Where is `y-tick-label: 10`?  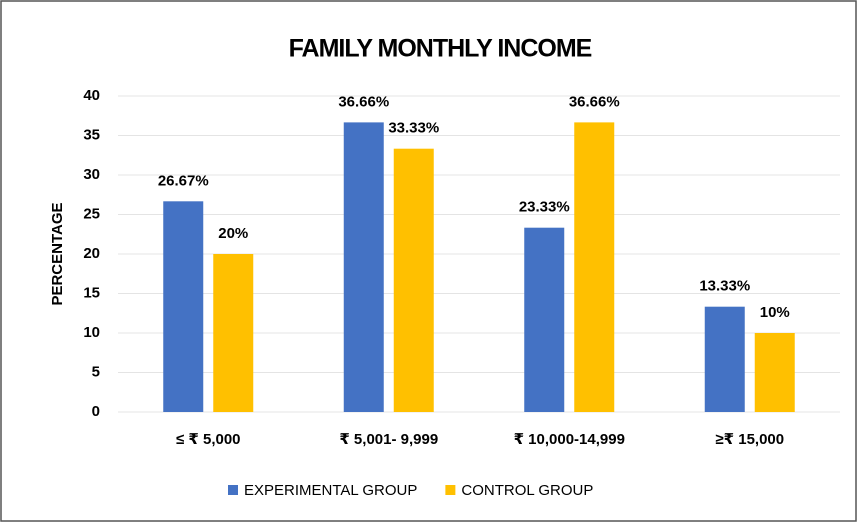
y-tick-label: 10 is located at coordinates (91, 332).